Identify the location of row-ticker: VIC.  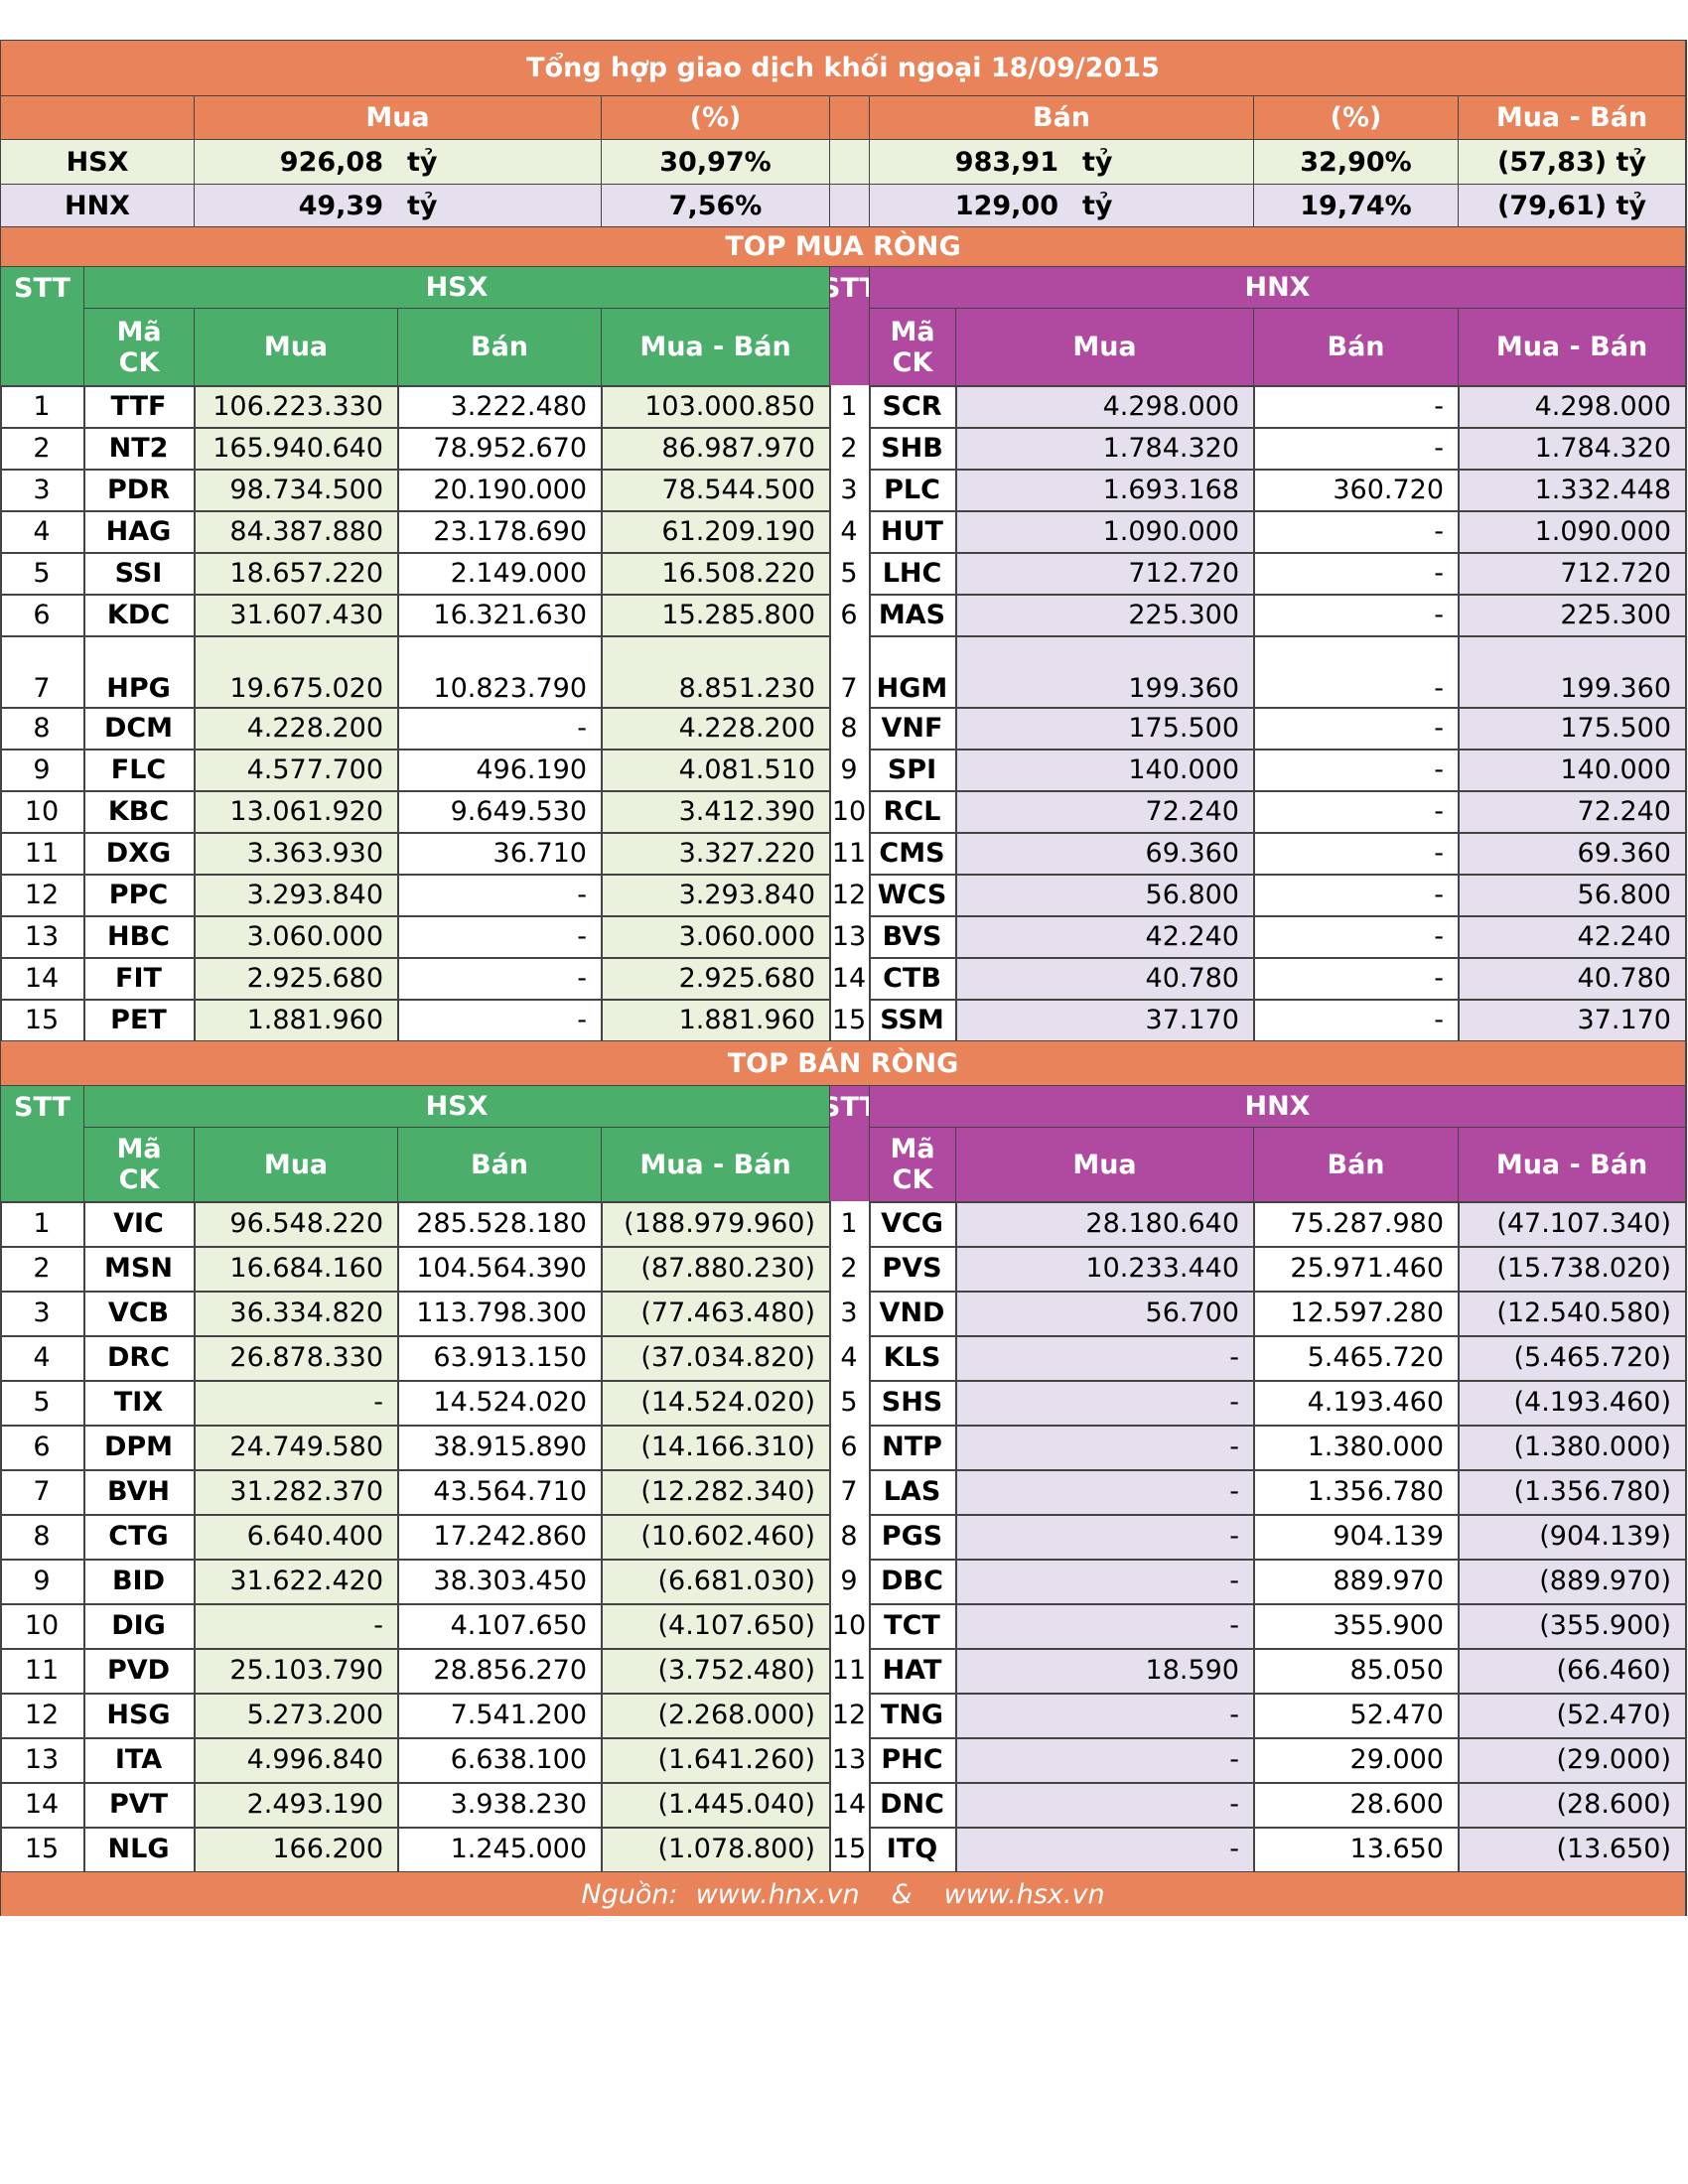
(138, 1223).